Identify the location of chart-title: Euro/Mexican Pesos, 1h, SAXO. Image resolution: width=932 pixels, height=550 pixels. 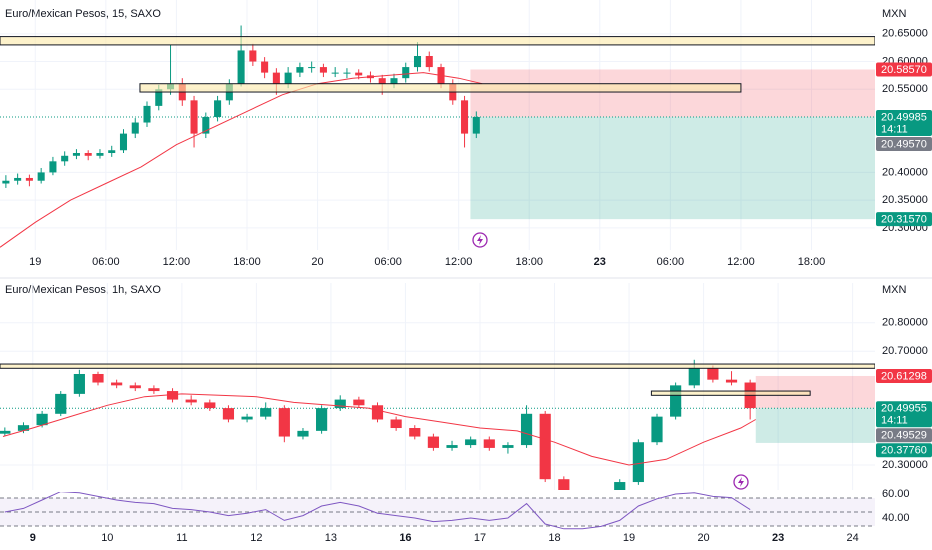
(83, 290).